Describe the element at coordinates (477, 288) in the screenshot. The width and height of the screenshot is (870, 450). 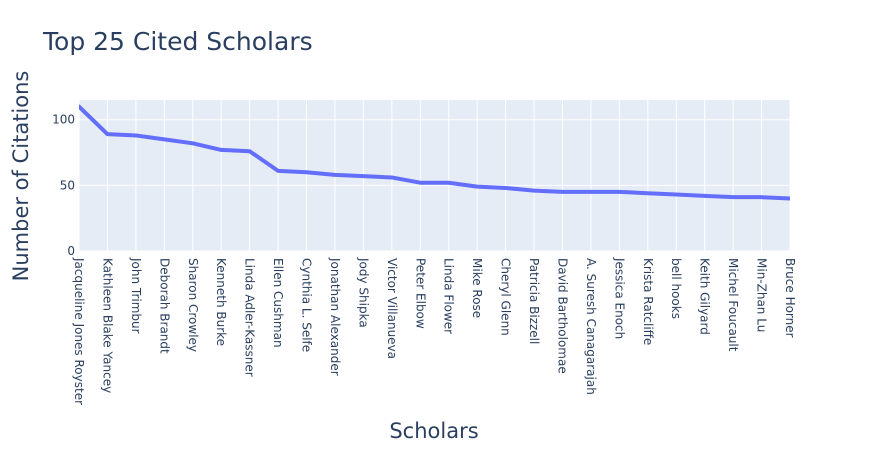
I see `x-tick-label: Mike Rose` at that location.